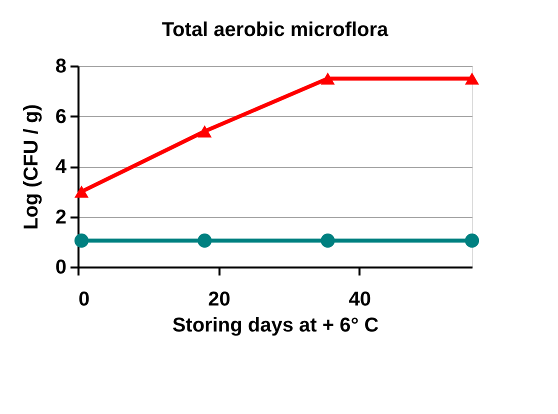 This screenshot has height=414, width=558. What do you see at coordinates (219, 299) in the screenshot?
I see `x-tick-label: 20` at bounding box center [219, 299].